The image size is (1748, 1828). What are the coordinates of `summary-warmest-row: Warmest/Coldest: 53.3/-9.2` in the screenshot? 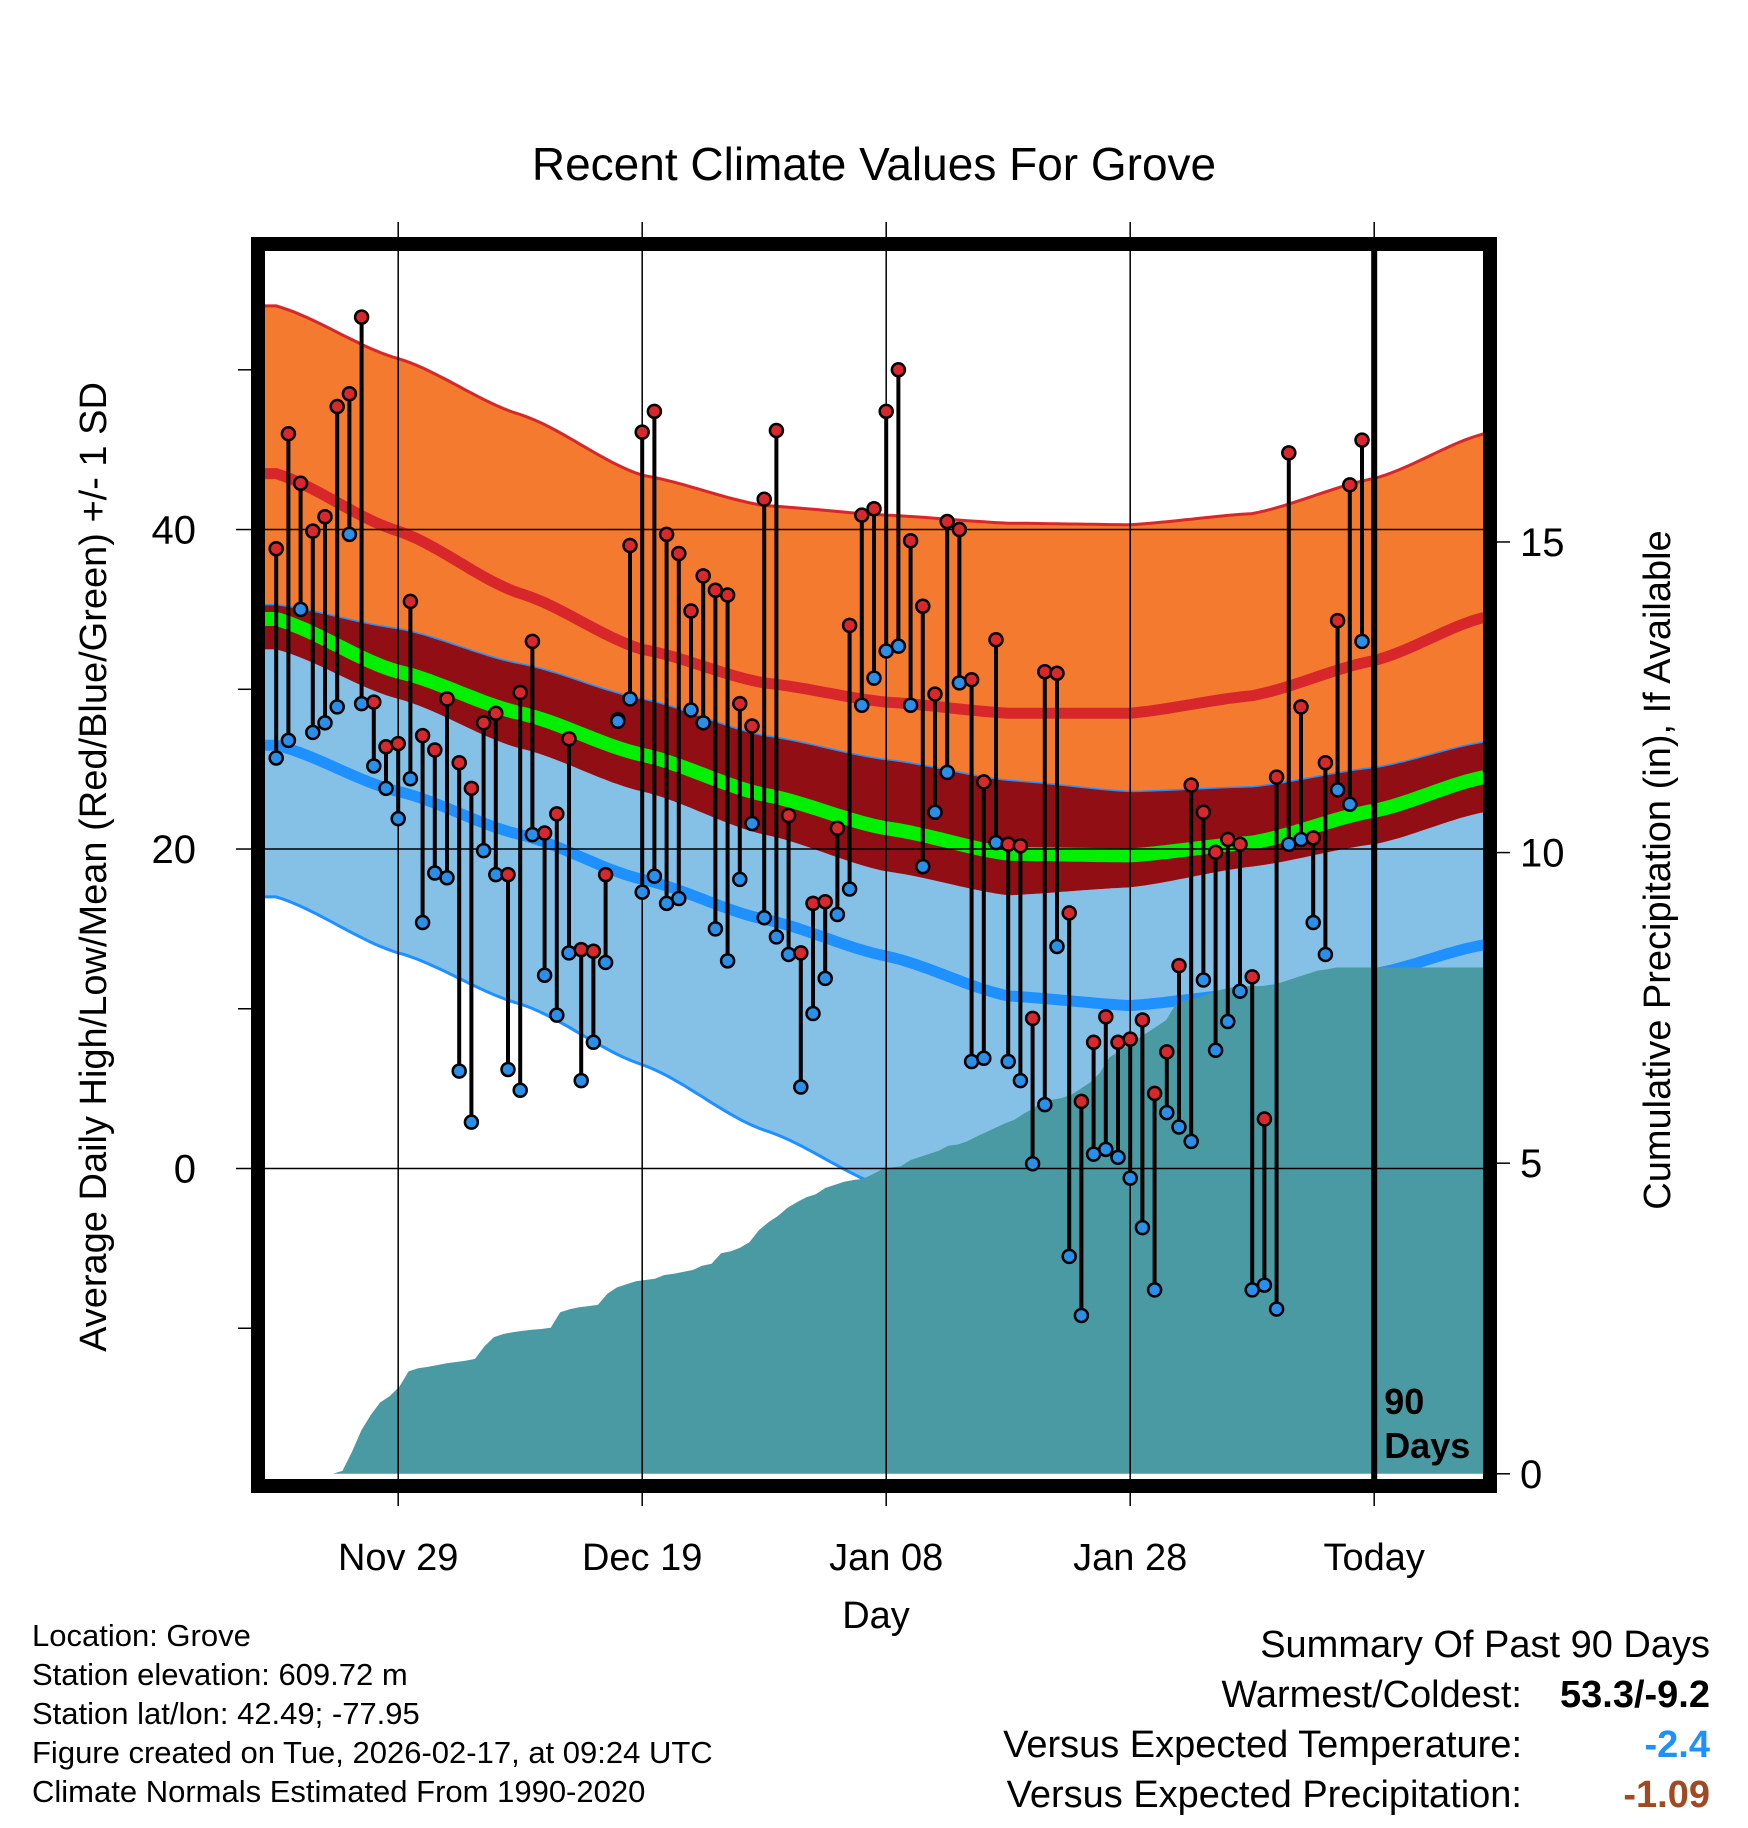 It's located at (1356, 1695).